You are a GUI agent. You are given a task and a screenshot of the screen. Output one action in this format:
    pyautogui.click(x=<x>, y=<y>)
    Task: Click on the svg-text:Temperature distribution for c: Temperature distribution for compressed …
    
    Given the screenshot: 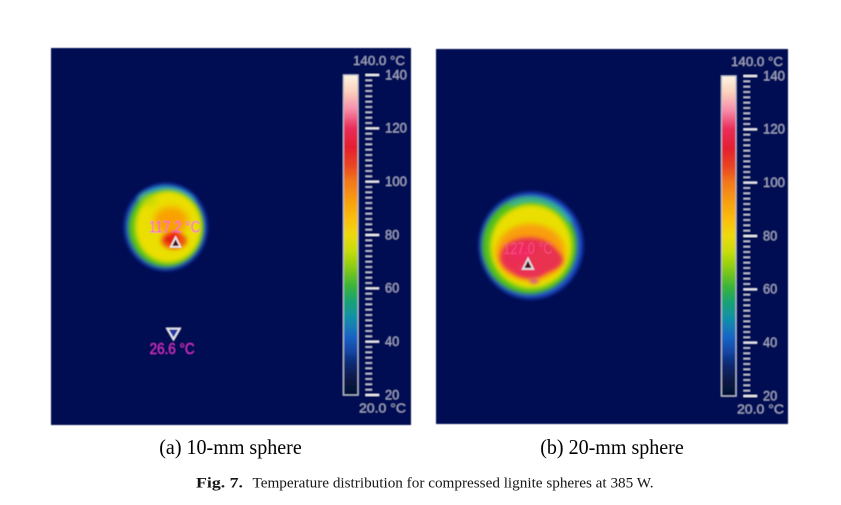 What is the action you would take?
    pyautogui.click(x=453, y=483)
    